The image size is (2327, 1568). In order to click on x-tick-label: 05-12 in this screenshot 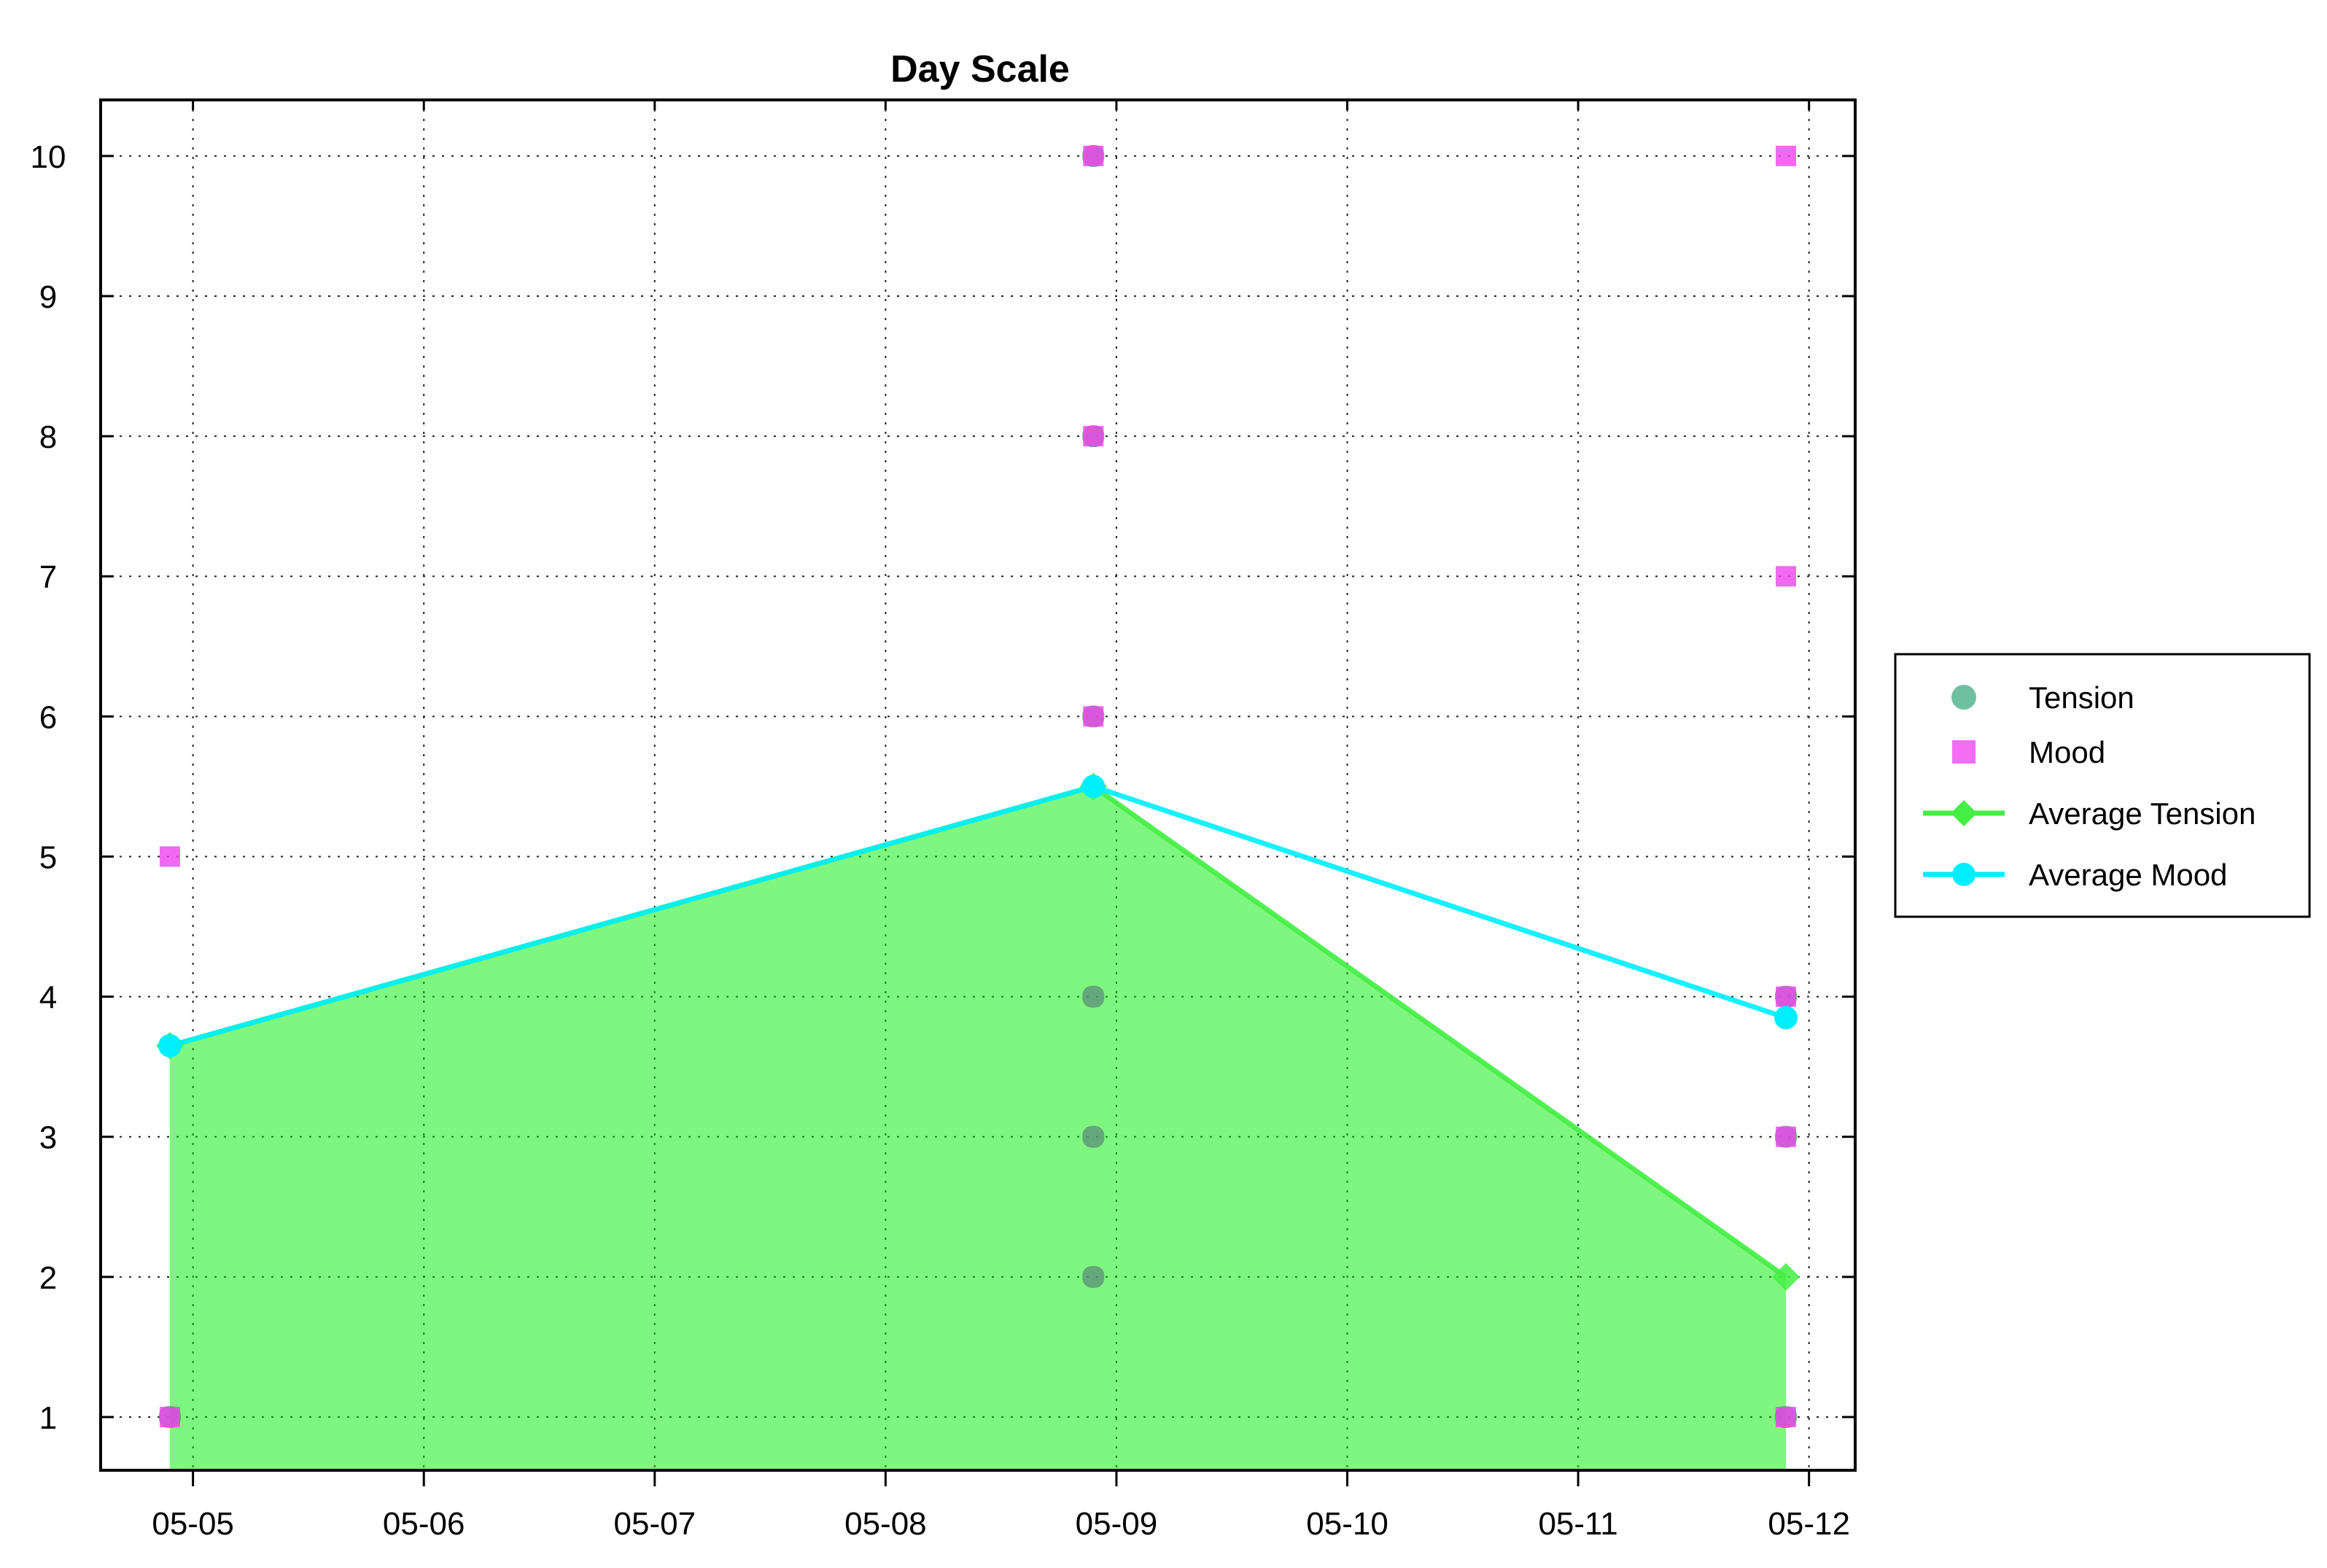, I will do `click(1809, 1524)`.